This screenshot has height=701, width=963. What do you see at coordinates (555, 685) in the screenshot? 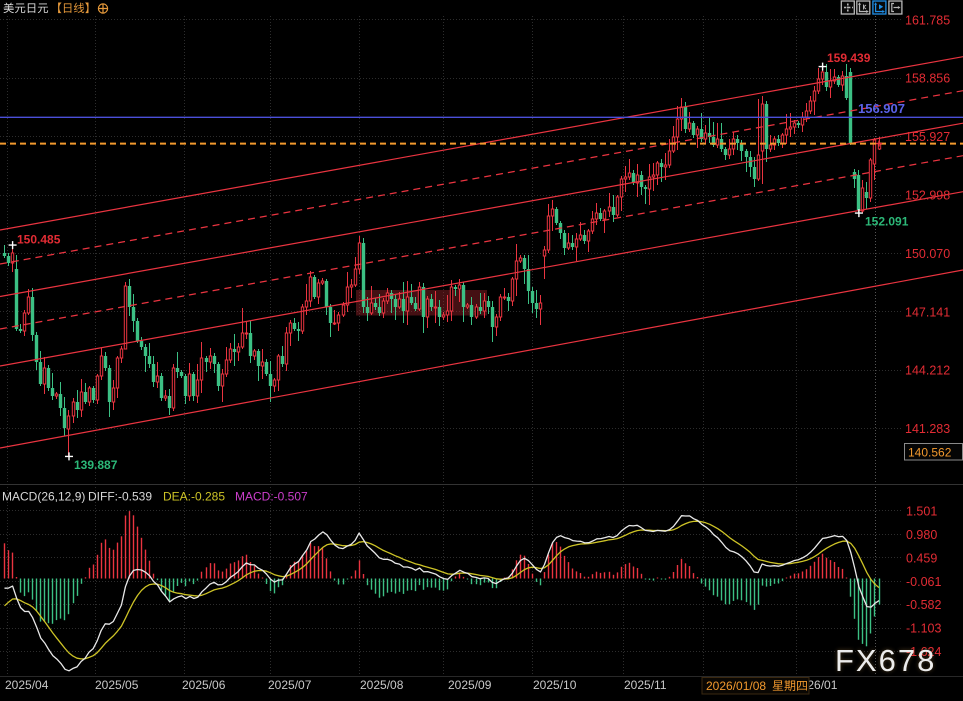
I see `svg-text: 2025/10` at bounding box center [555, 685].